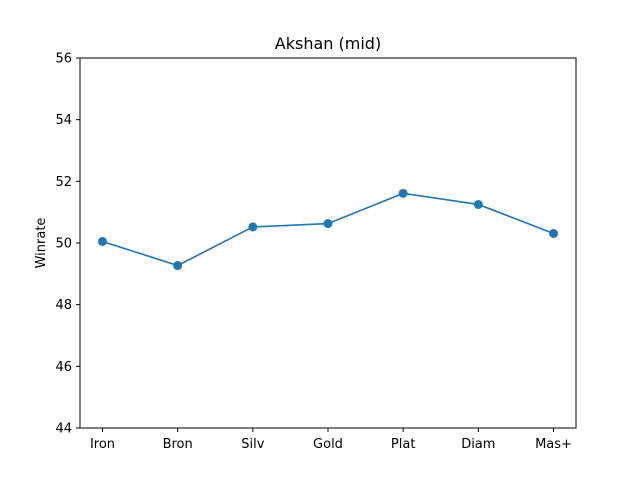  What do you see at coordinates (478, 444) in the screenshot?
I see `x-tick-label: Diam` at bounding box center [478, 444].